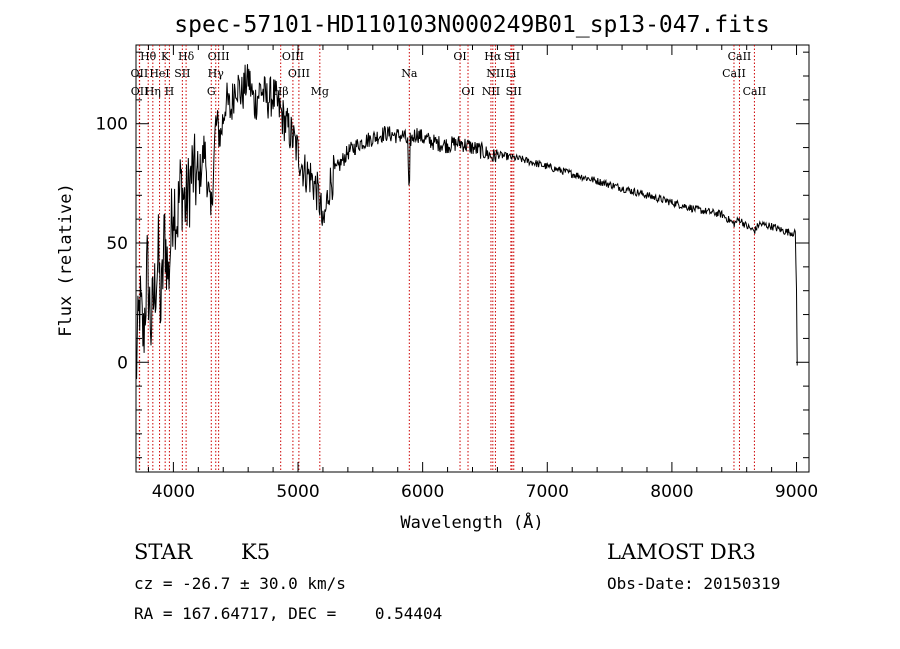 The image size is (900, 649). What do you see at coordinates (173, 492) in the screenshot?
I see `x-tick-label: 4000` at bounding box center [173, 492].